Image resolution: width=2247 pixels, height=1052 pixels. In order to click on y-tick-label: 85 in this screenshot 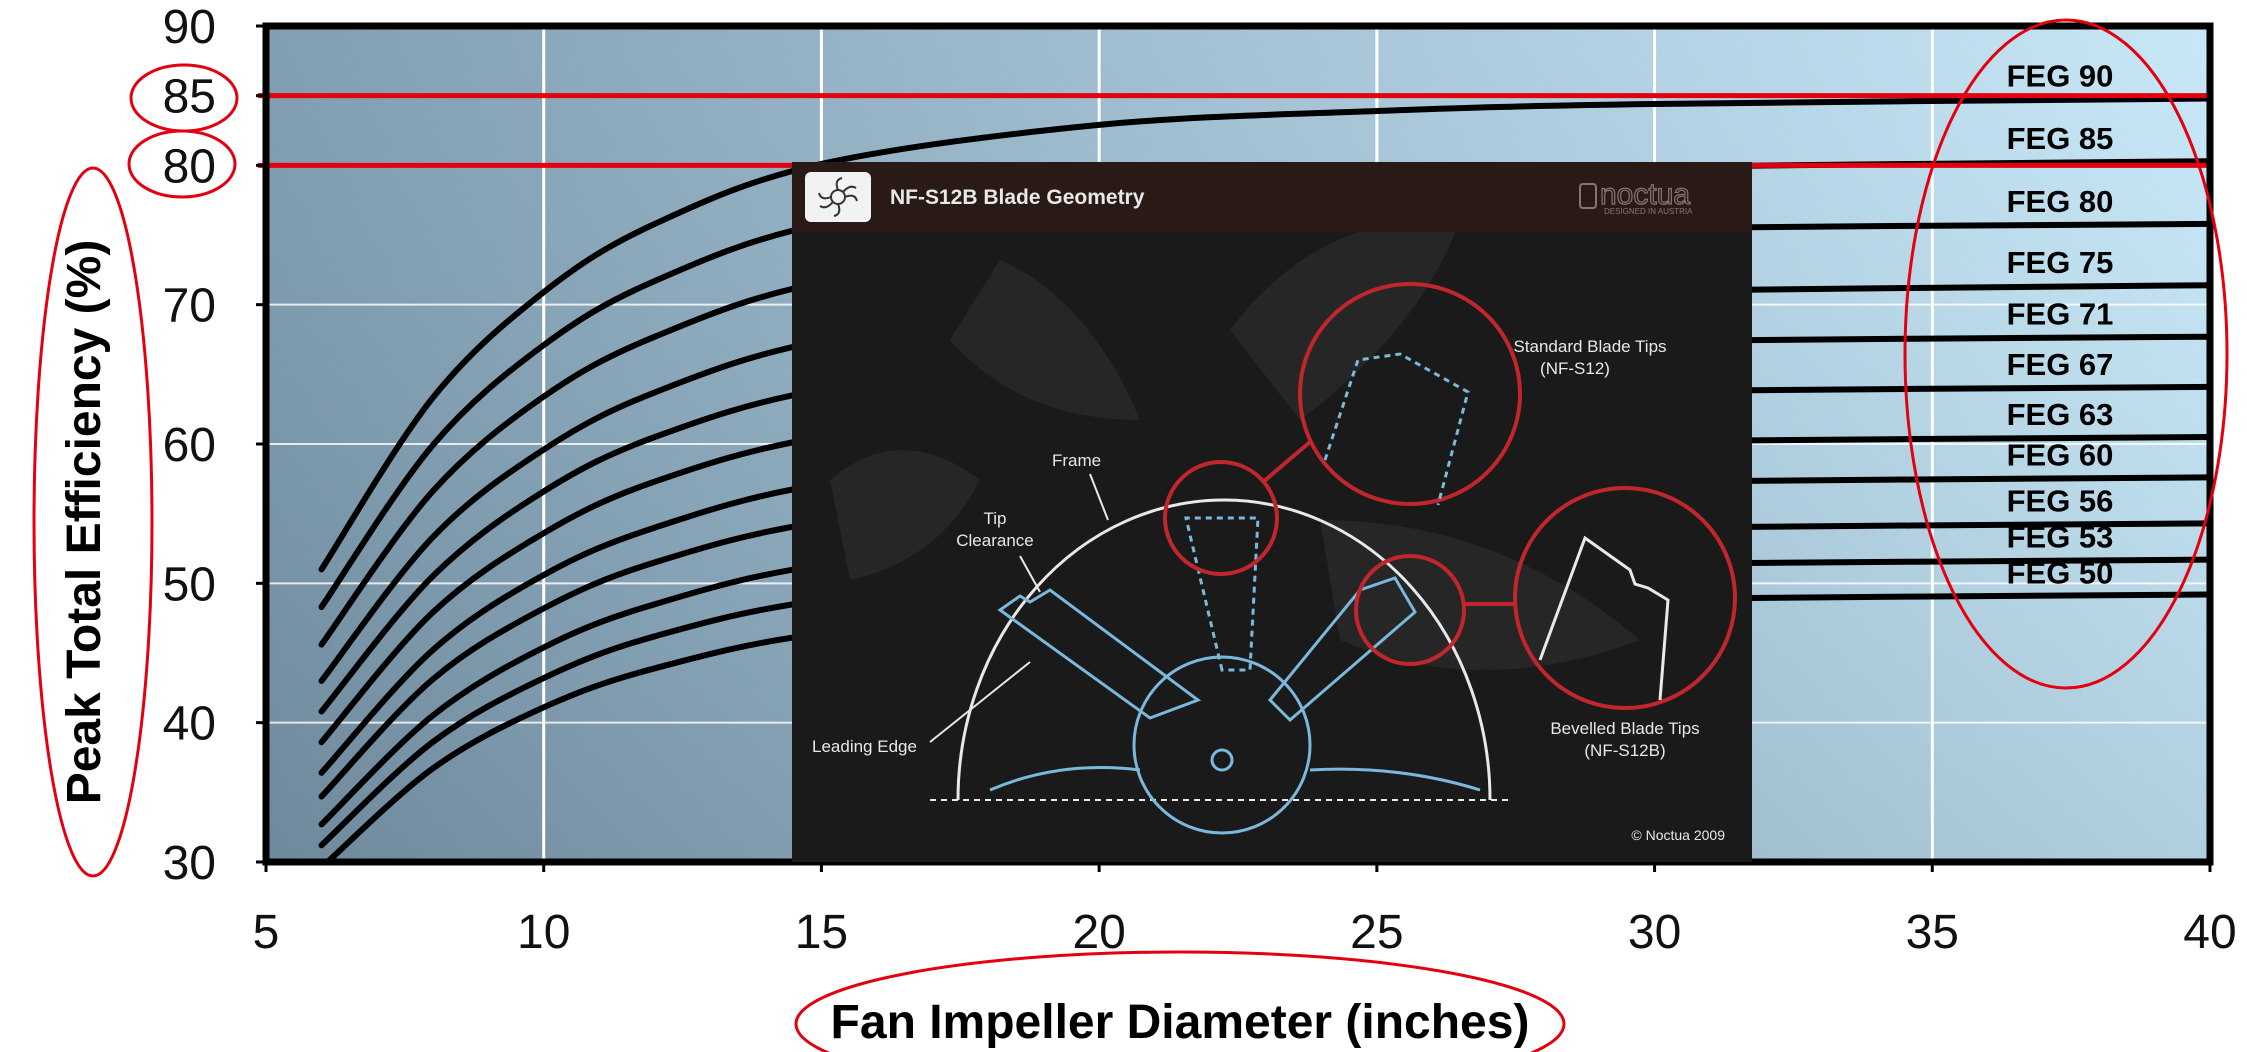, I will do `click(189, 97)`.